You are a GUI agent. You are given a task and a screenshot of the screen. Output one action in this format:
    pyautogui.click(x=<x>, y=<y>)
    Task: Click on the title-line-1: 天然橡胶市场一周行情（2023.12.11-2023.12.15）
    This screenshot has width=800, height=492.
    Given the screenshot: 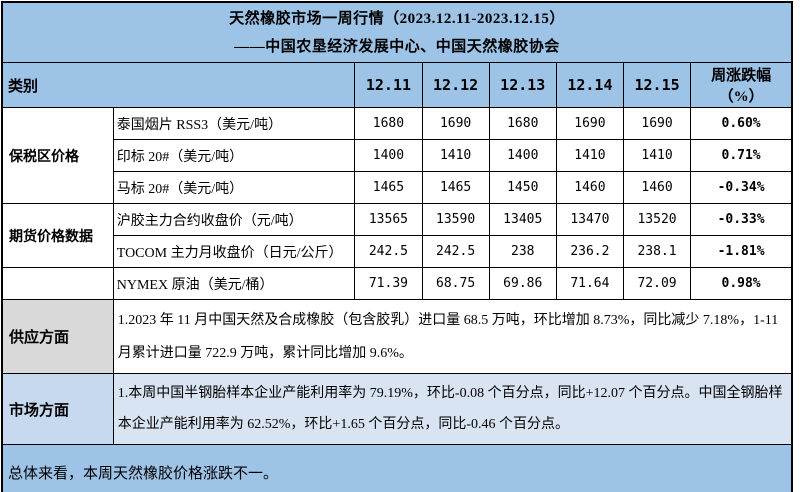 What is the action you would take?
    pyautogui.click(x=397, y=18)
    